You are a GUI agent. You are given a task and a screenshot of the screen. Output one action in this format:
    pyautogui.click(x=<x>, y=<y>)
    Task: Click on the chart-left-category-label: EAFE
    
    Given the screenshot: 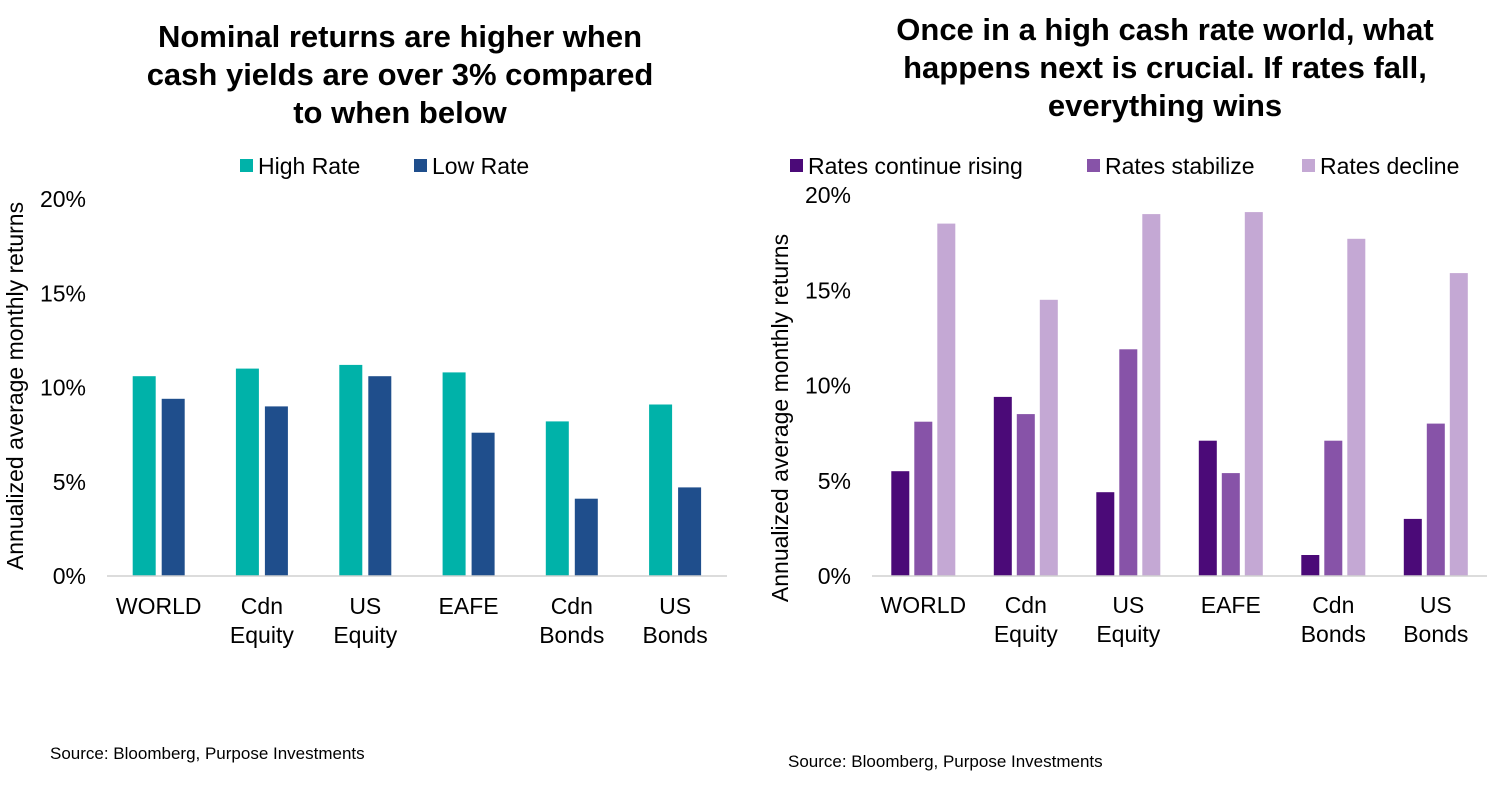 What is the action you would take?
    pyautogui.click(x=469, y=606)
    